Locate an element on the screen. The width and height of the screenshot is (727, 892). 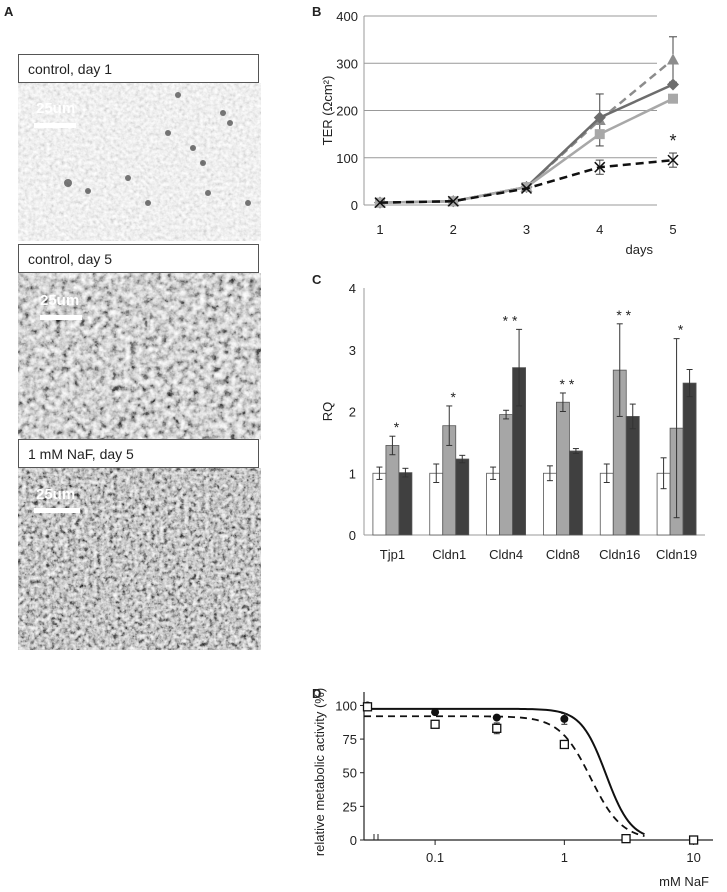
d-x-axis-label: mM NaF is located at coordinates (684, 881).